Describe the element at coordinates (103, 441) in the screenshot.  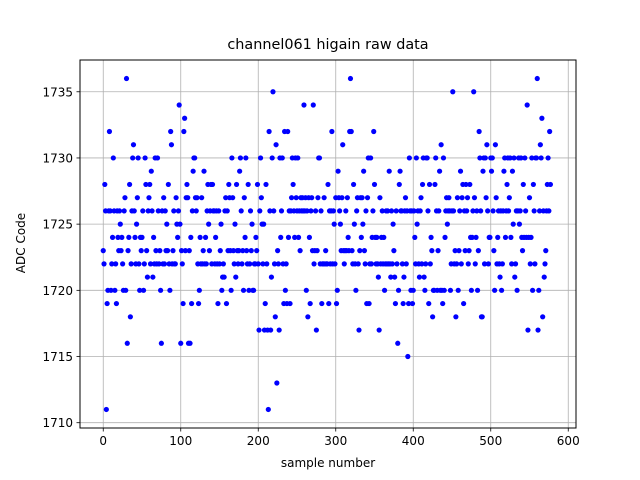
I see `x-tick-label: 0` at that location.